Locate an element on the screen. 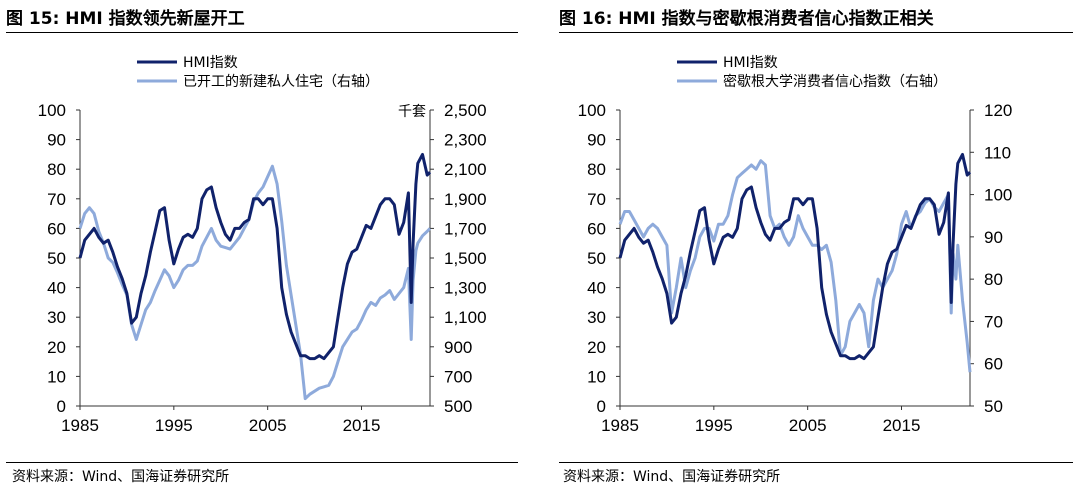 Image resolution: width=1080 pixels, height=494 pixels. legend-label: 密歇根大学消费者信心指数（右轴） is located at coordinates (835, 81).